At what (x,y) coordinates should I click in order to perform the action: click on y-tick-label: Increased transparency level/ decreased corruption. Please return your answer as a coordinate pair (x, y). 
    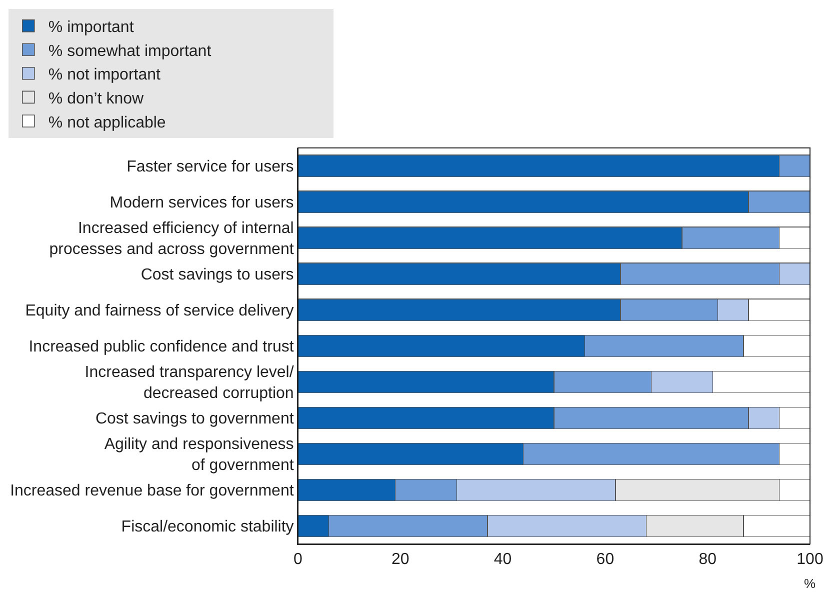
    Looking at the image, I should click on (189, 383).